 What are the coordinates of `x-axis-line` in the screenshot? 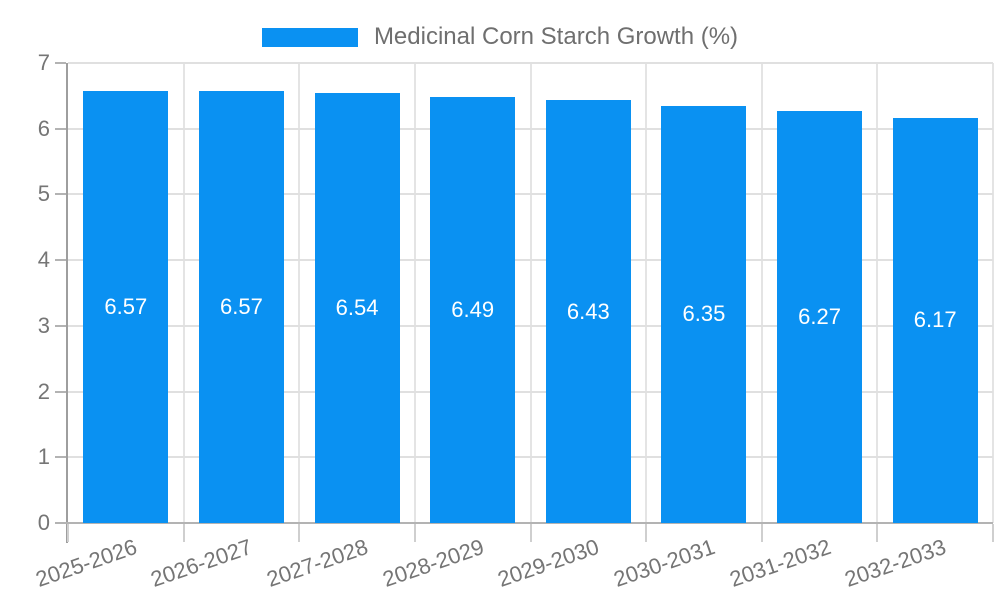 It's located at (529, 523).